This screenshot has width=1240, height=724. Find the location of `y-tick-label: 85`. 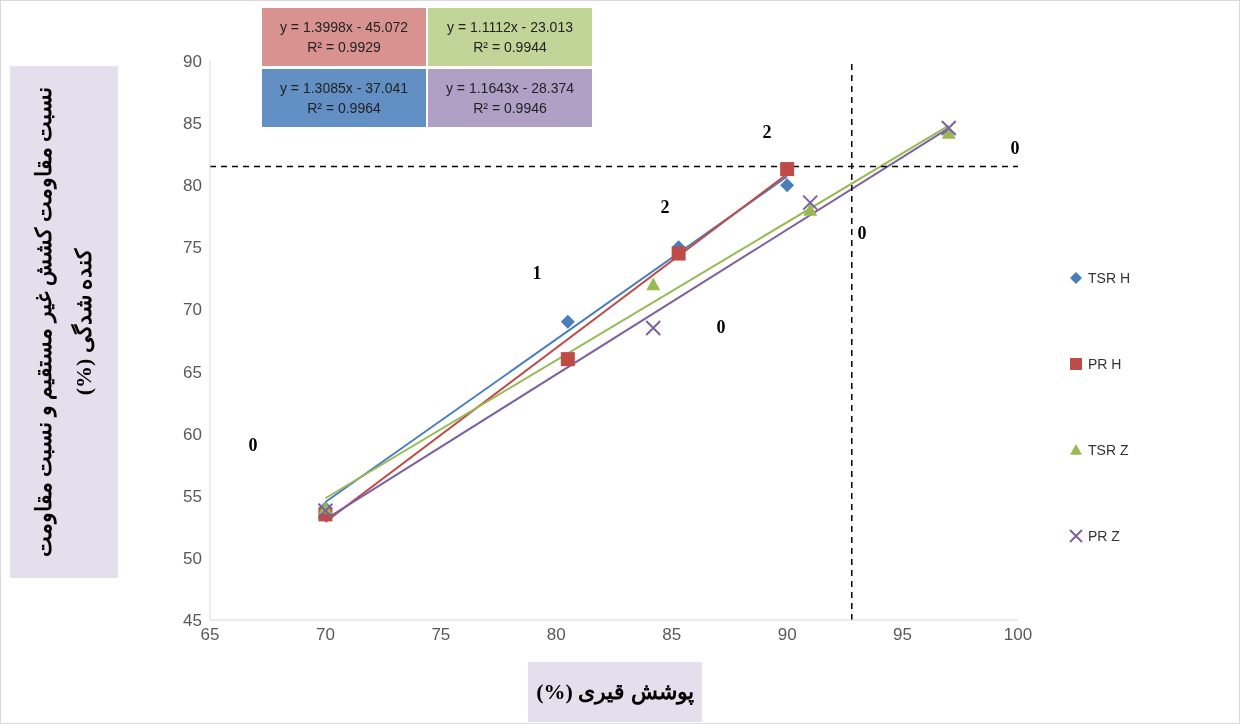

y-tick-label: 85 is located at coordinates (192, 124).